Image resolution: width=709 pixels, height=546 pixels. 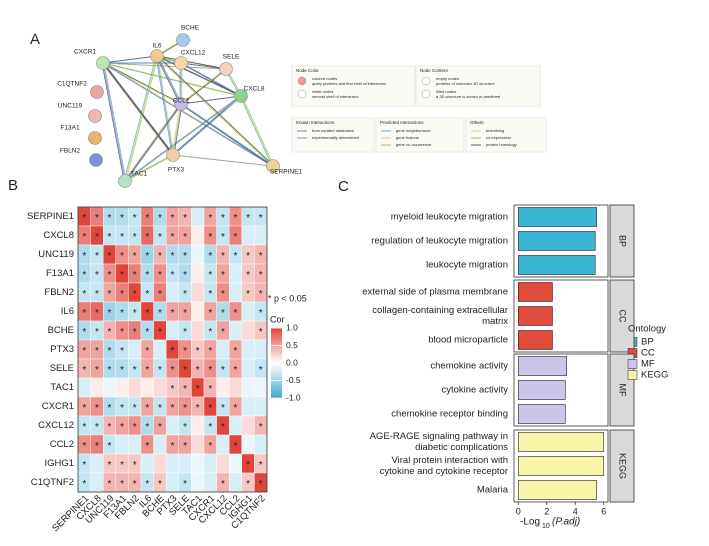 I want to click on facet-label: CC, so click(x=623, y=316).